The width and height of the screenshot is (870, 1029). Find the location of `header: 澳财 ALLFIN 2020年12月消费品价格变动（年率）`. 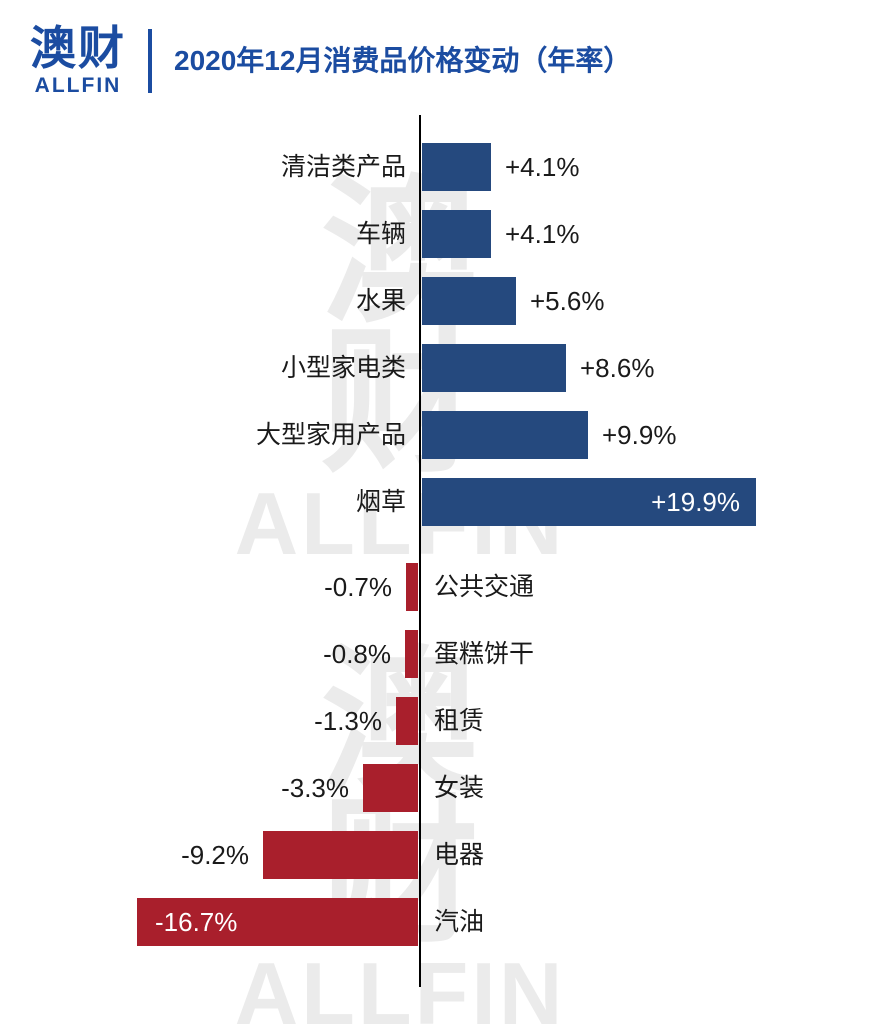

header: 澳财 ALLFIN 2020年12月消费品价格变动（年率） is located at coordinates (330, 61).